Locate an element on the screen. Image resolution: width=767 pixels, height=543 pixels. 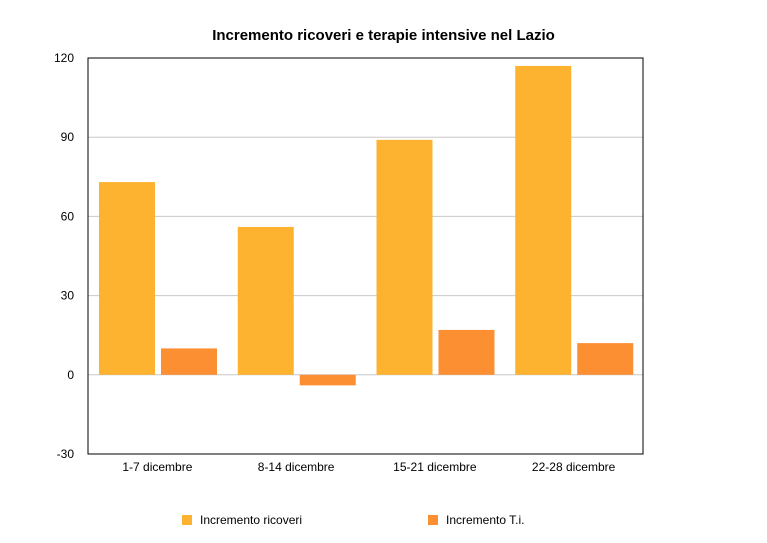
legend-item-ricoveri: Incremento ricoveri is located at coordinates (242, 520).